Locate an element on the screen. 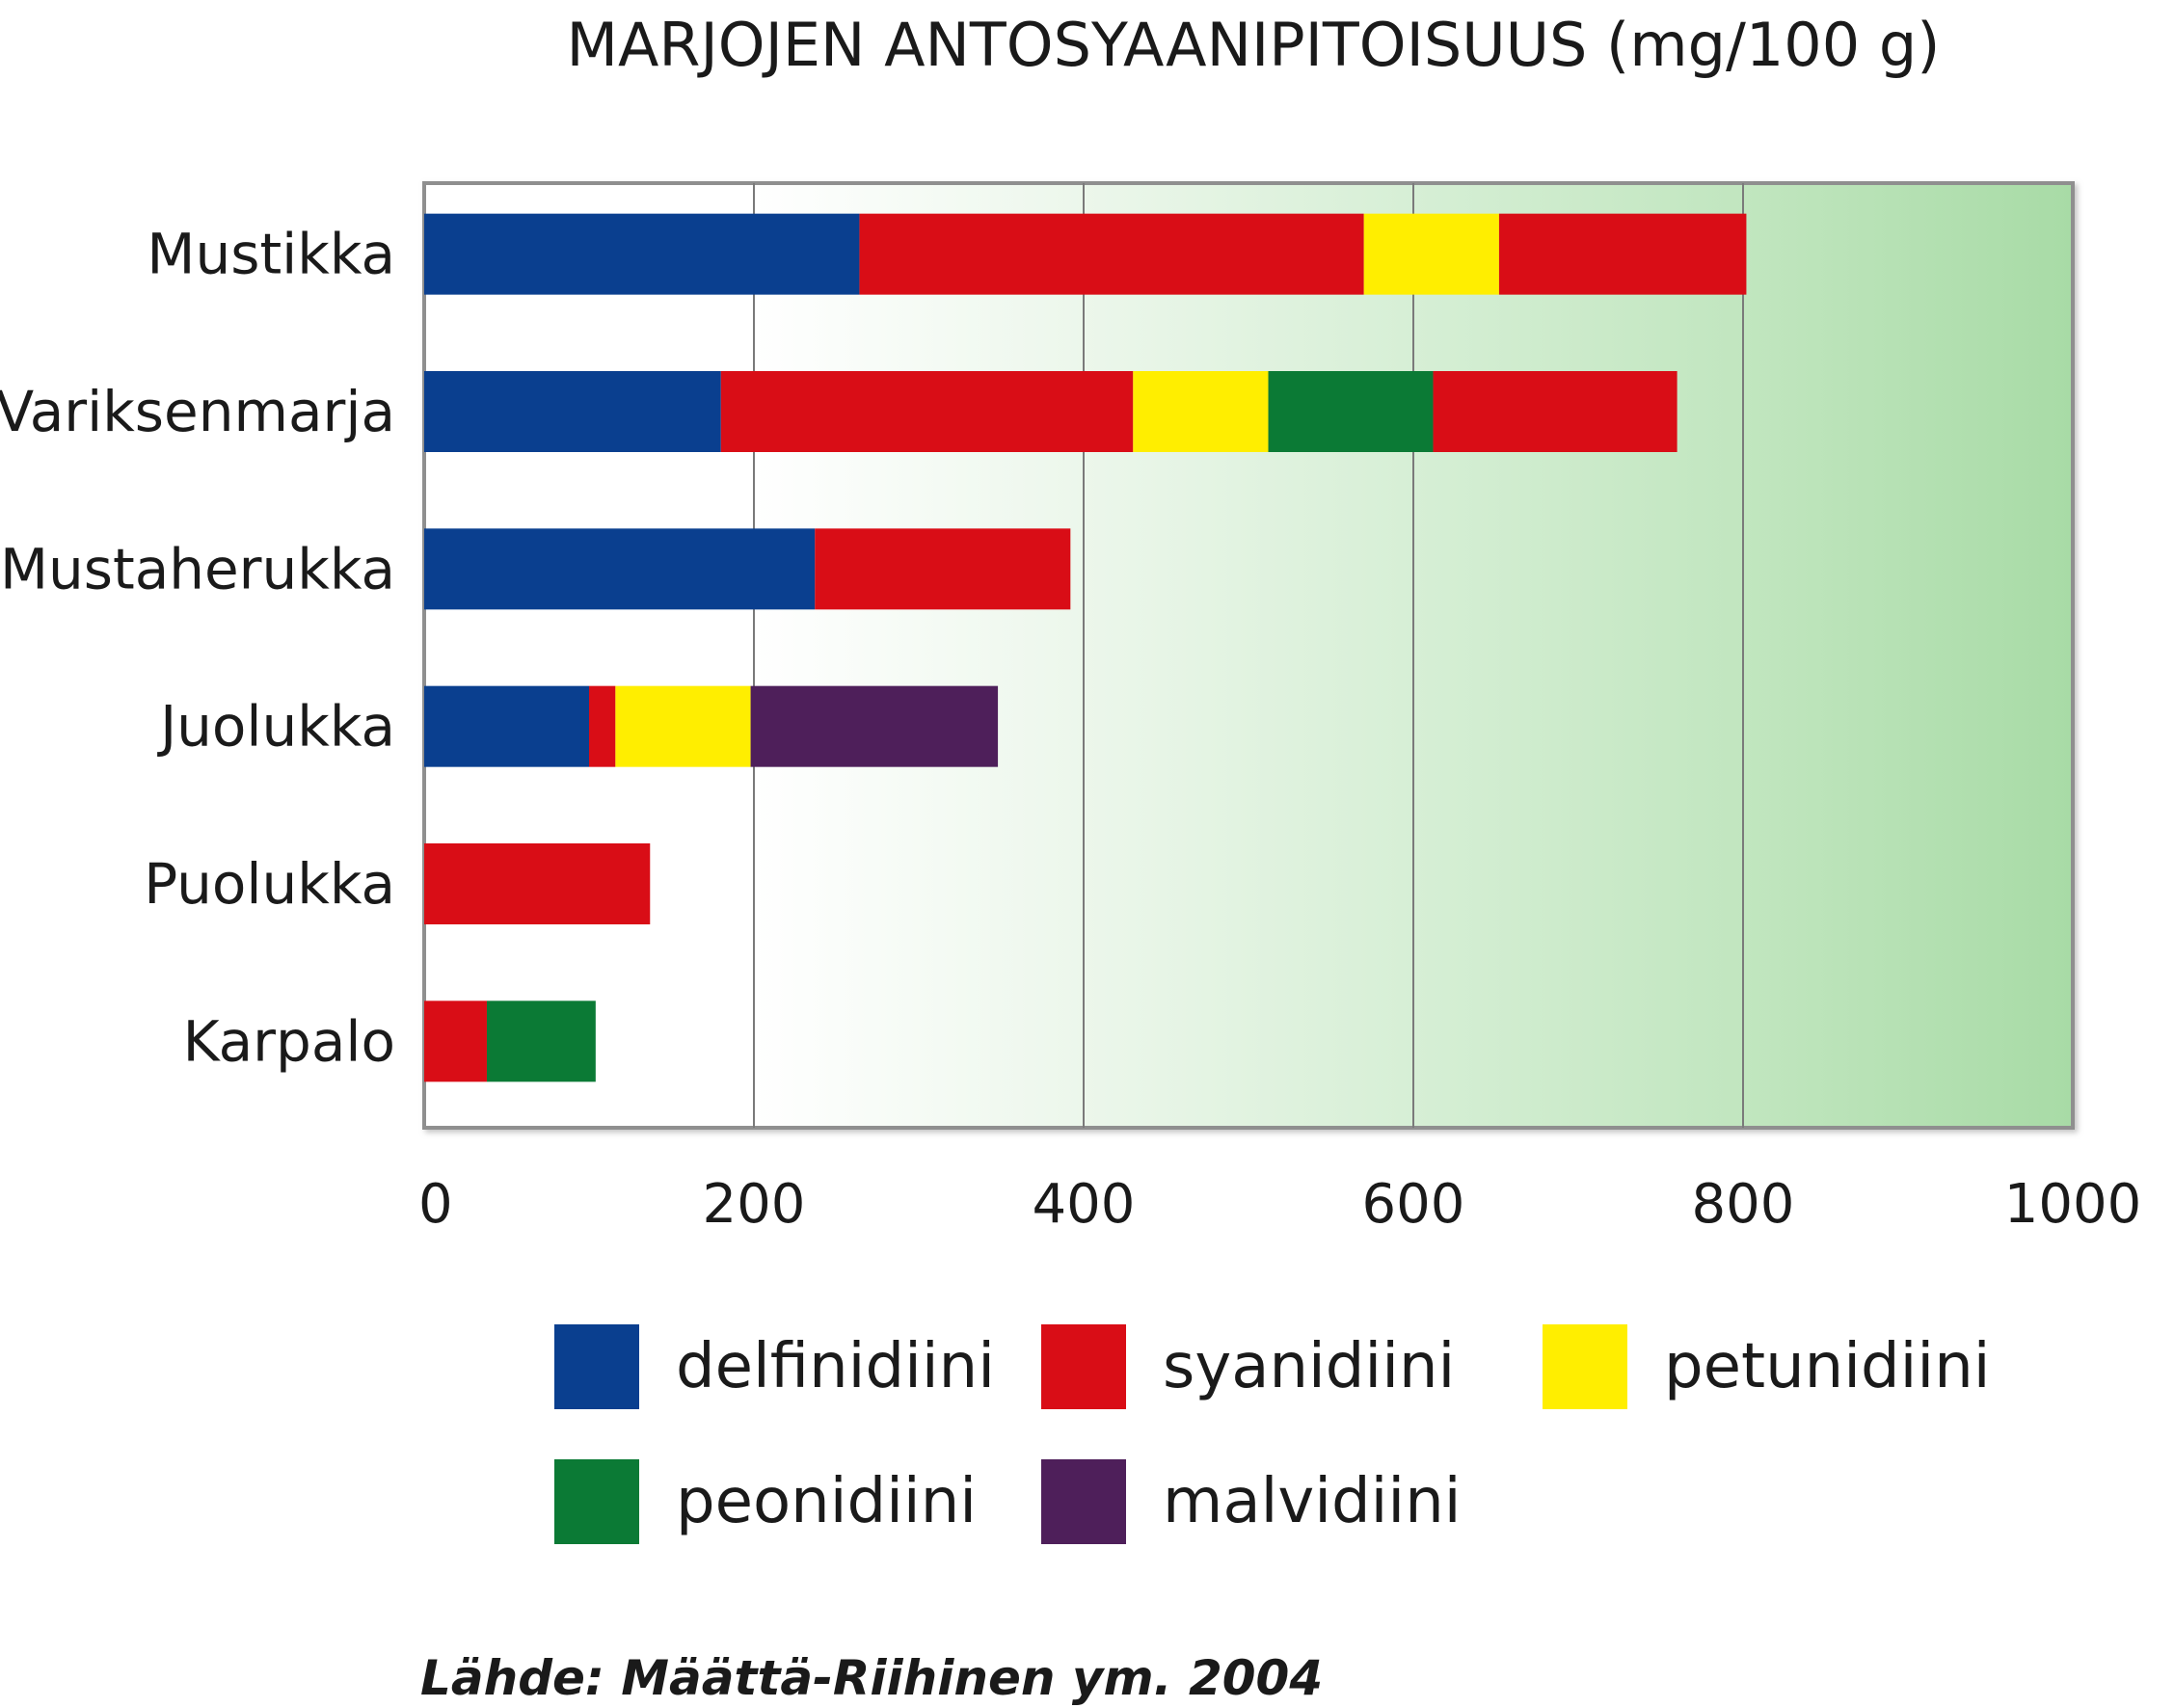  x-tick-label-400: 400 is located at coordinates (1085, 1204).